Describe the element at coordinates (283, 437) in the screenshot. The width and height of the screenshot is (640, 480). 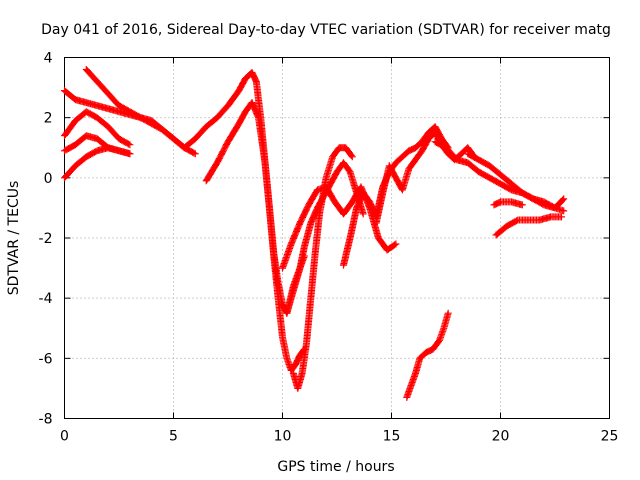
I see `x-tick-label: 10` at that location.